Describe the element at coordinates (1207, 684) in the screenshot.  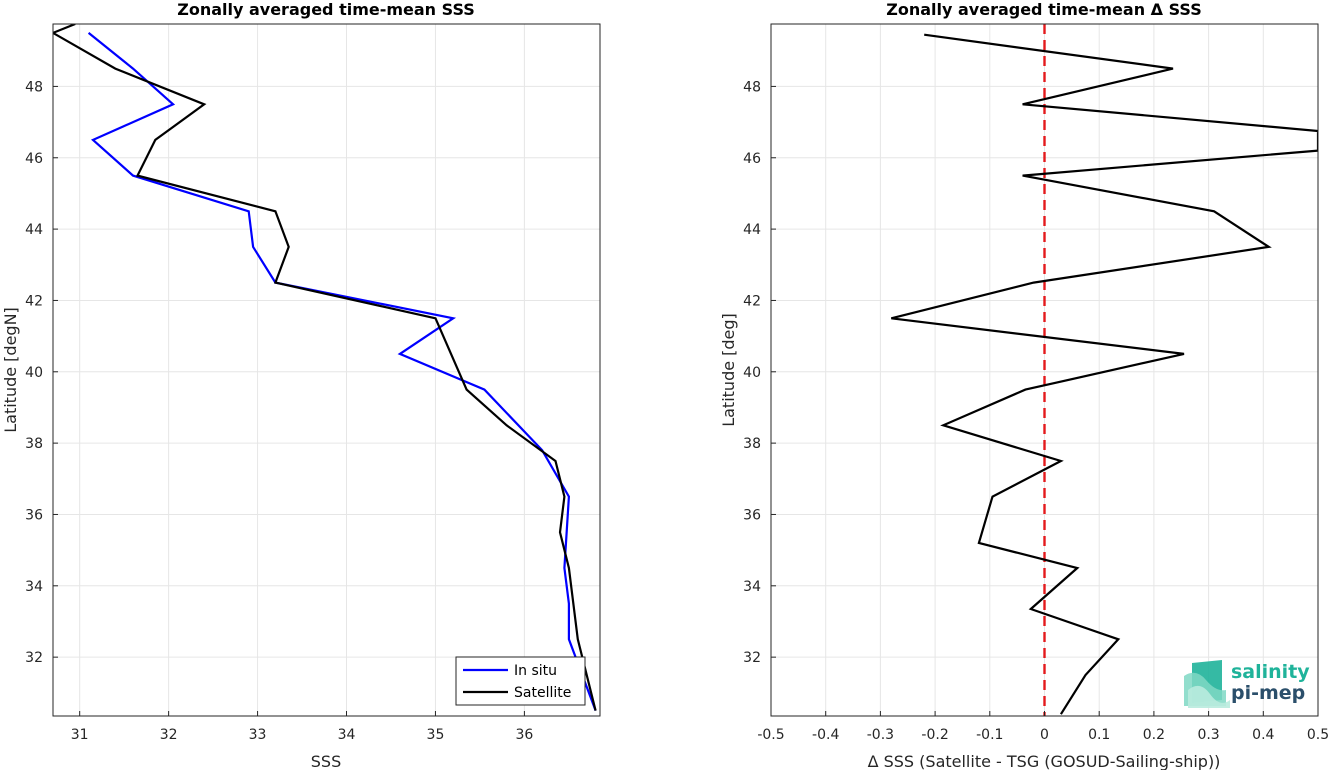
I see `logo-wave-icon` at that location.